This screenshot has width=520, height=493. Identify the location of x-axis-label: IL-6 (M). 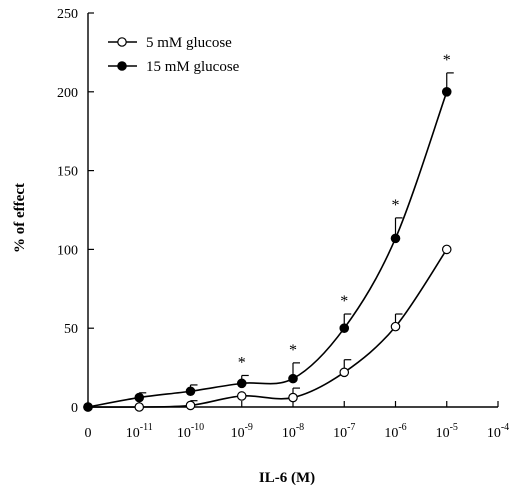
(287, 478).